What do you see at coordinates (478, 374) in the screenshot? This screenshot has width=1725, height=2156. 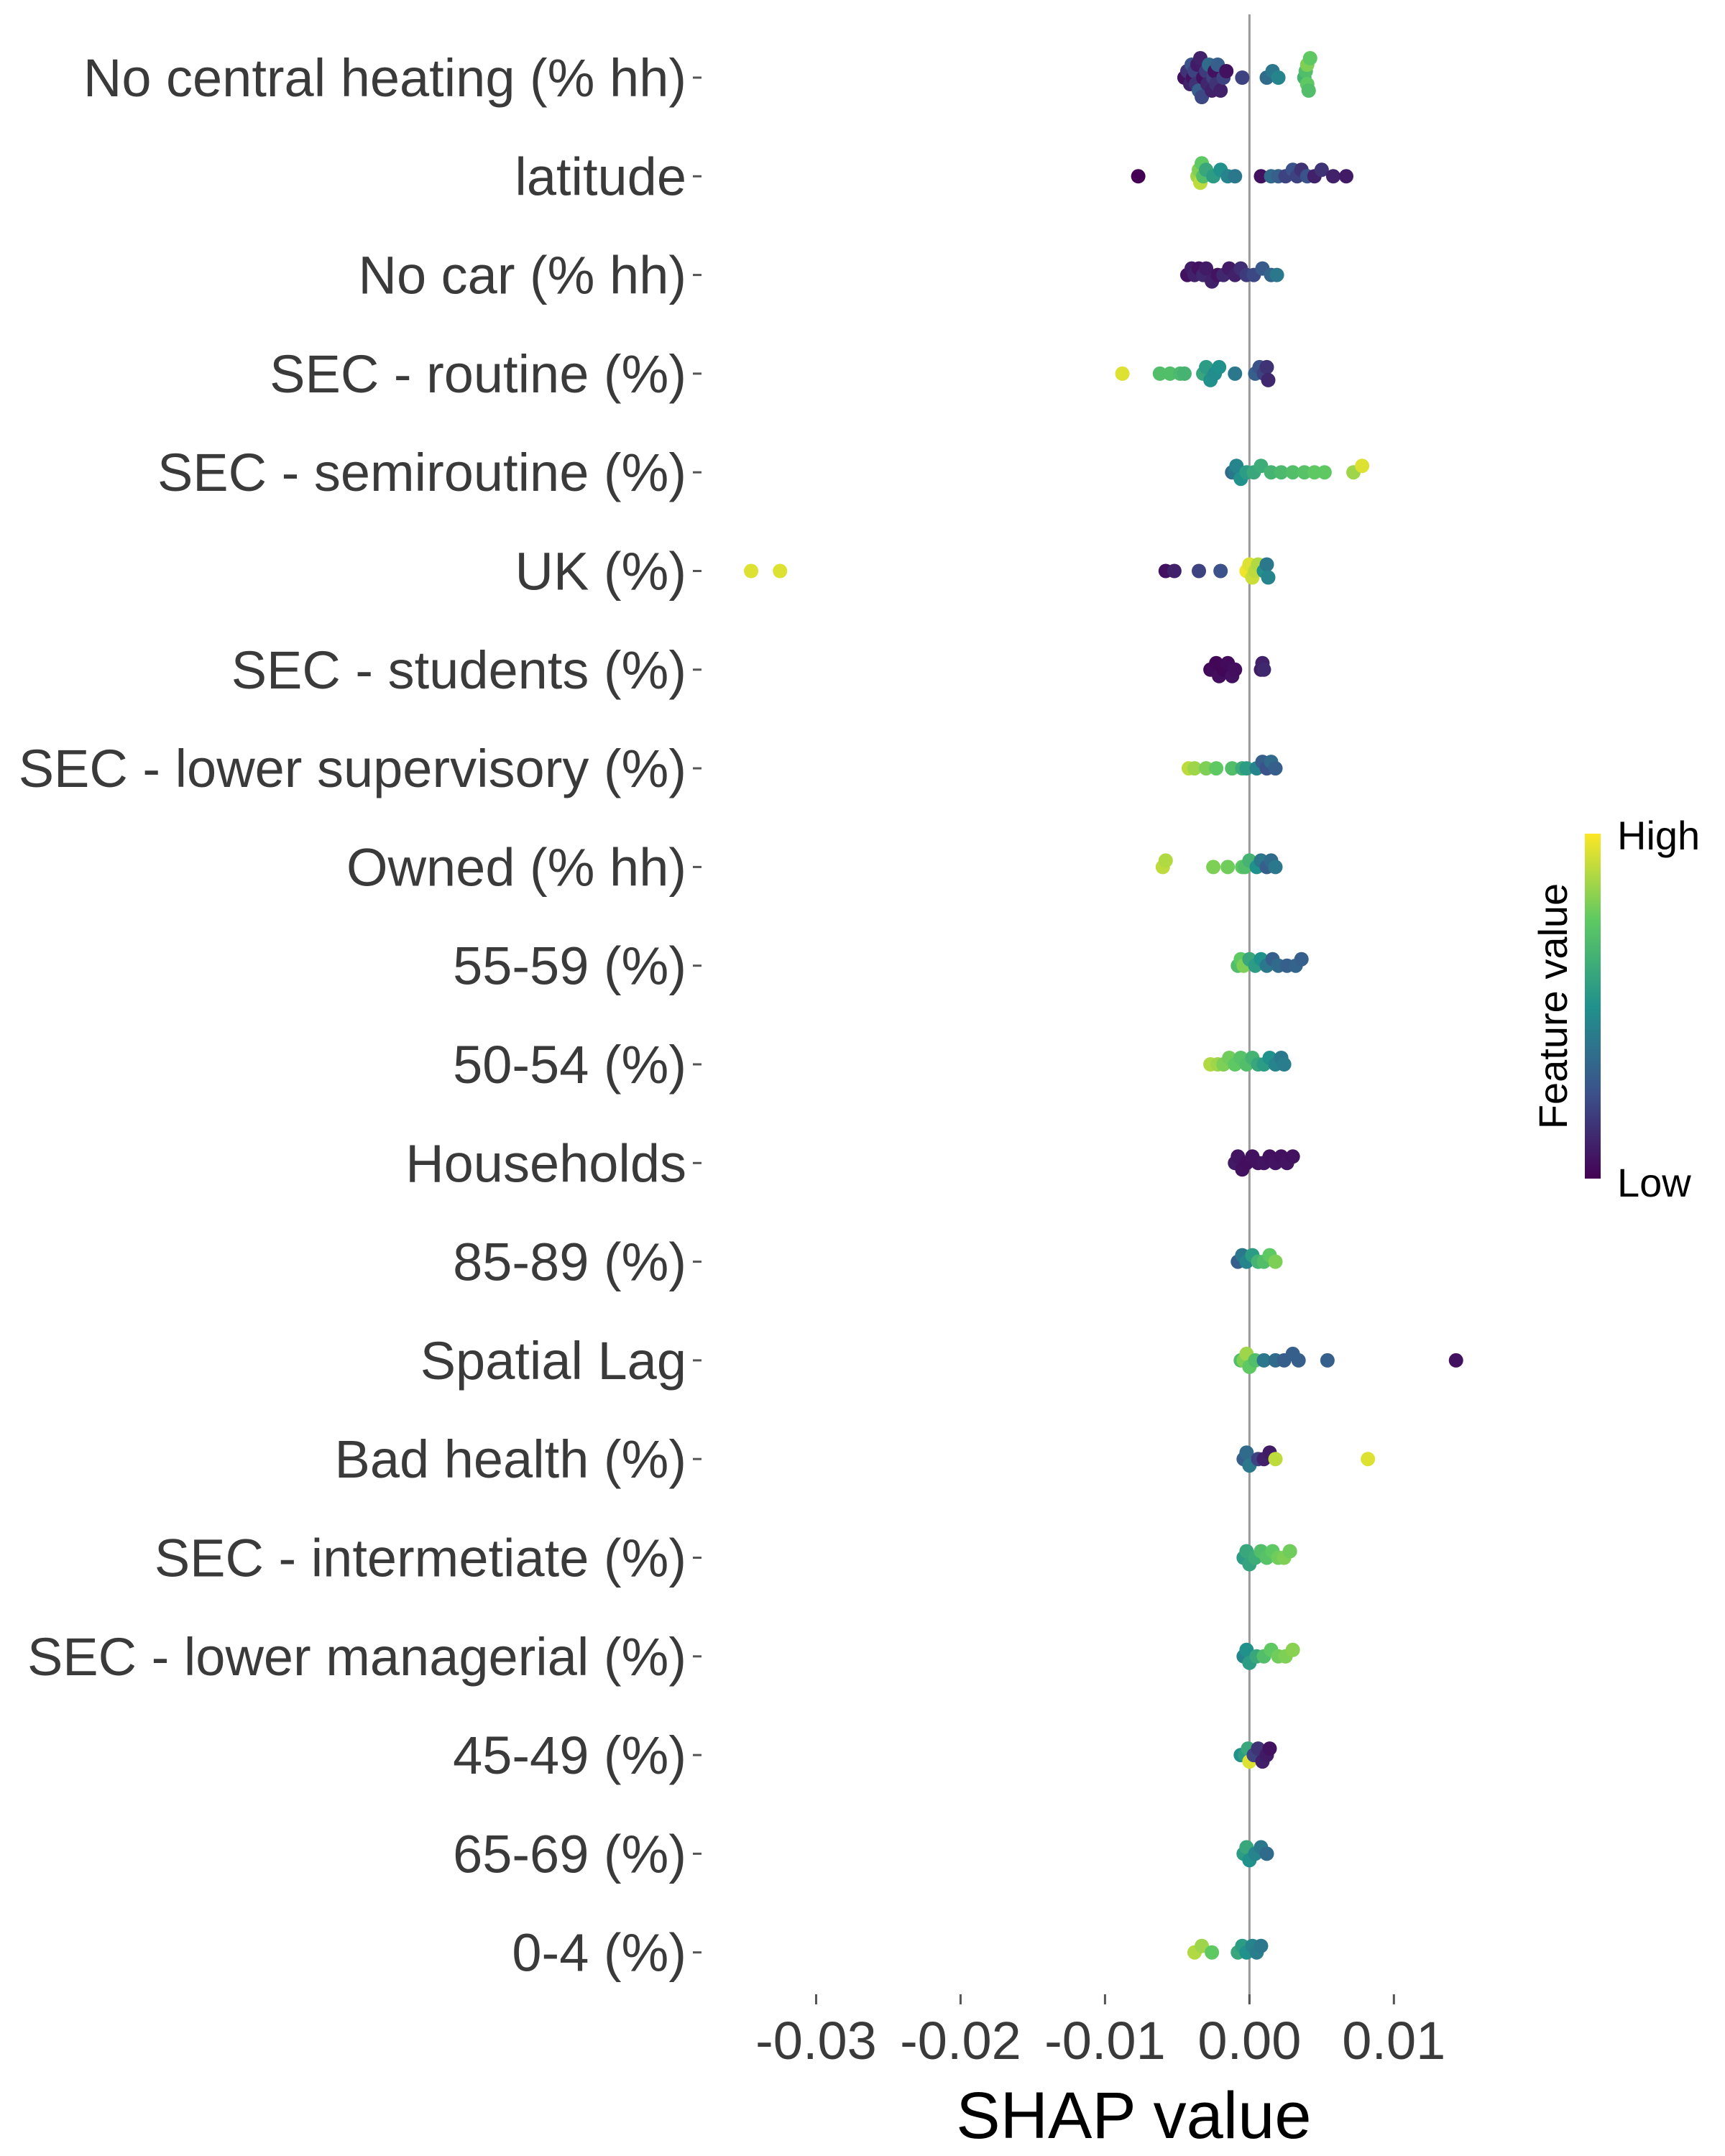 I see `feature-label: SEC - routine (%)` at bounding box center [478, 374].